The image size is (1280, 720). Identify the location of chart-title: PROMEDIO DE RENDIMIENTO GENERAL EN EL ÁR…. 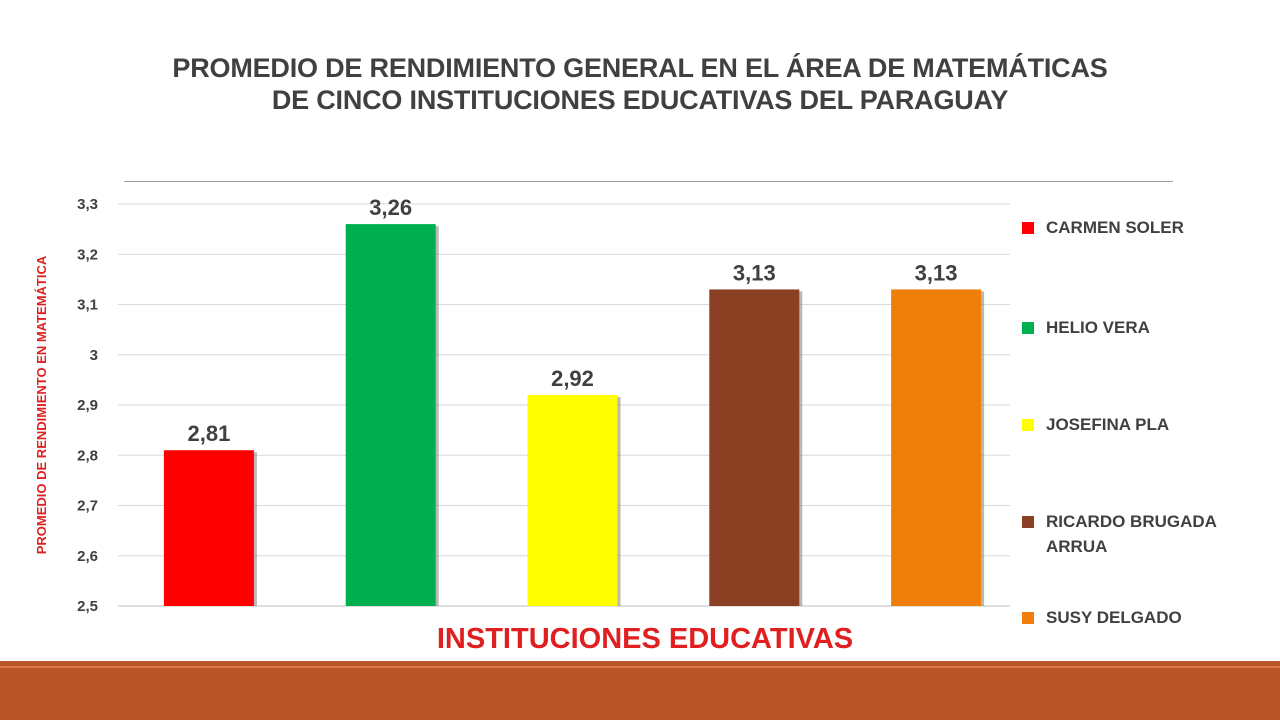
(640, 84).